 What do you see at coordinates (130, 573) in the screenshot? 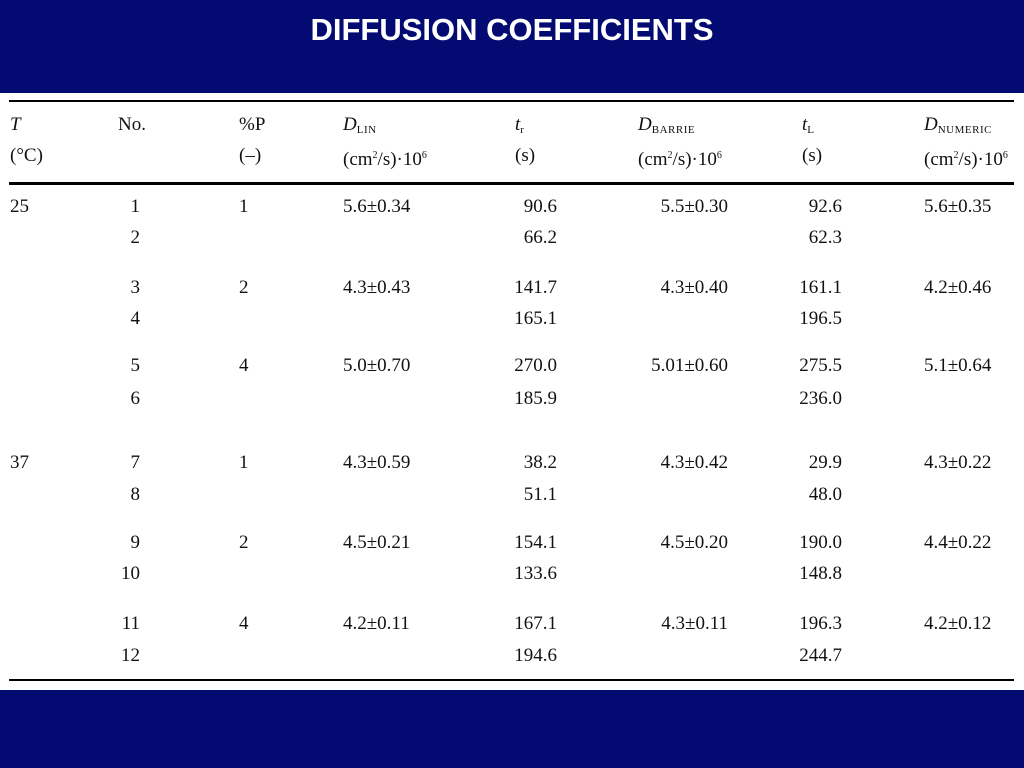
I see `cell-no: 10` at bounding box center [130, 573].